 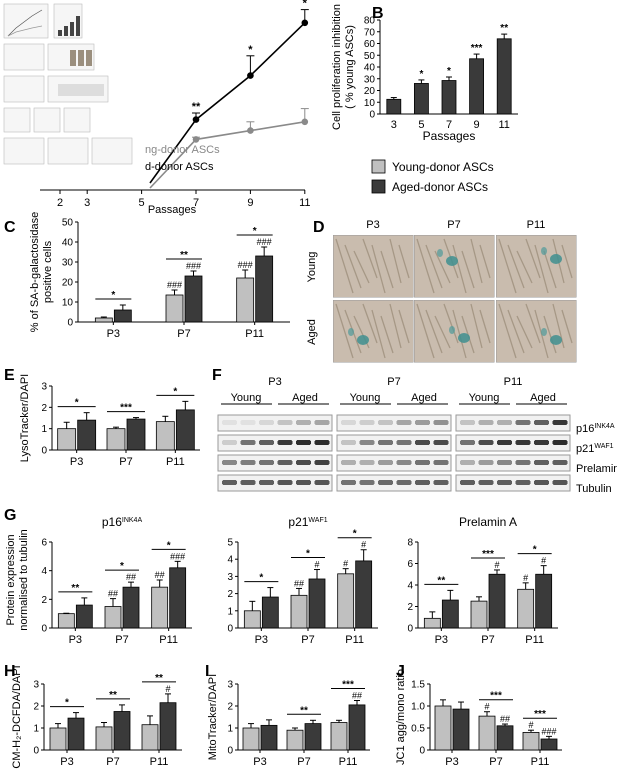 I want to click on panel-b-ytick-label: 10, so click(x=370, y=103).